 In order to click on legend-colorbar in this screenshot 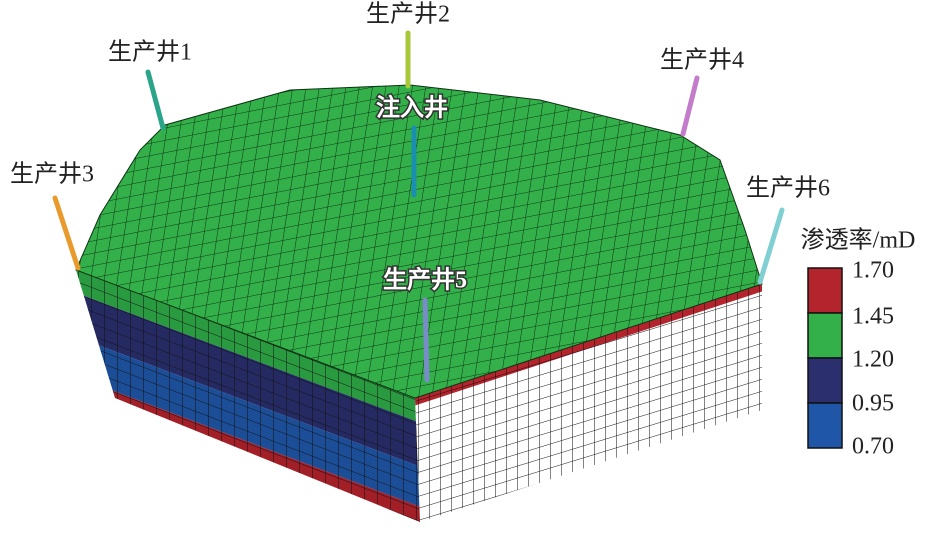, I will do `click(825, 358)`.